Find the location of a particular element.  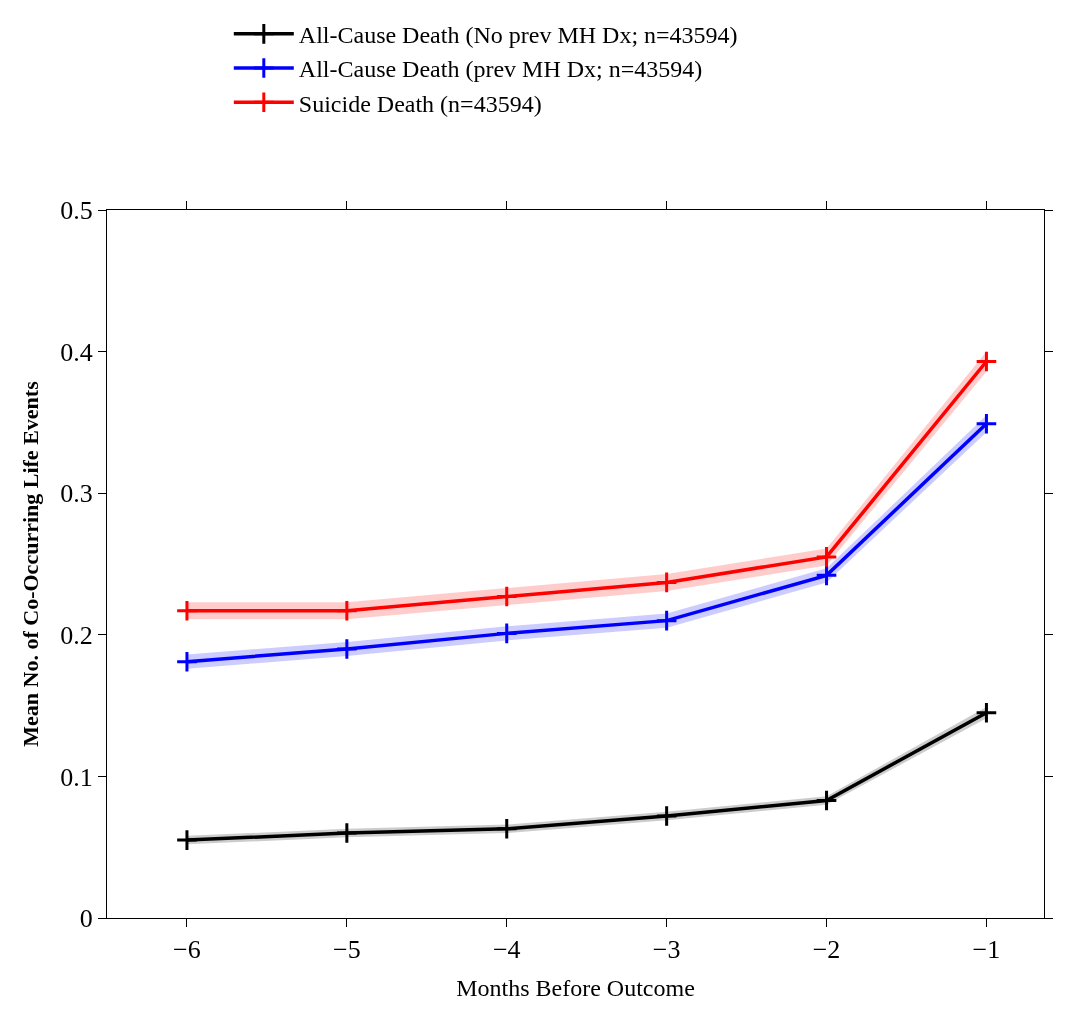

y-tick-label: 0.5 is located at coordinates (76, 211).